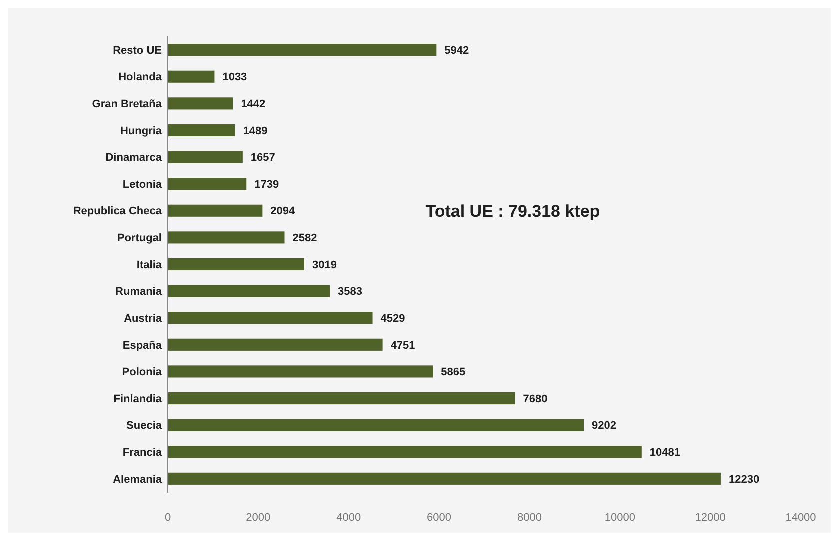  Describe the element at coordinates (255, 131) in the screenshot. I see `data-label: 1489` at that location.